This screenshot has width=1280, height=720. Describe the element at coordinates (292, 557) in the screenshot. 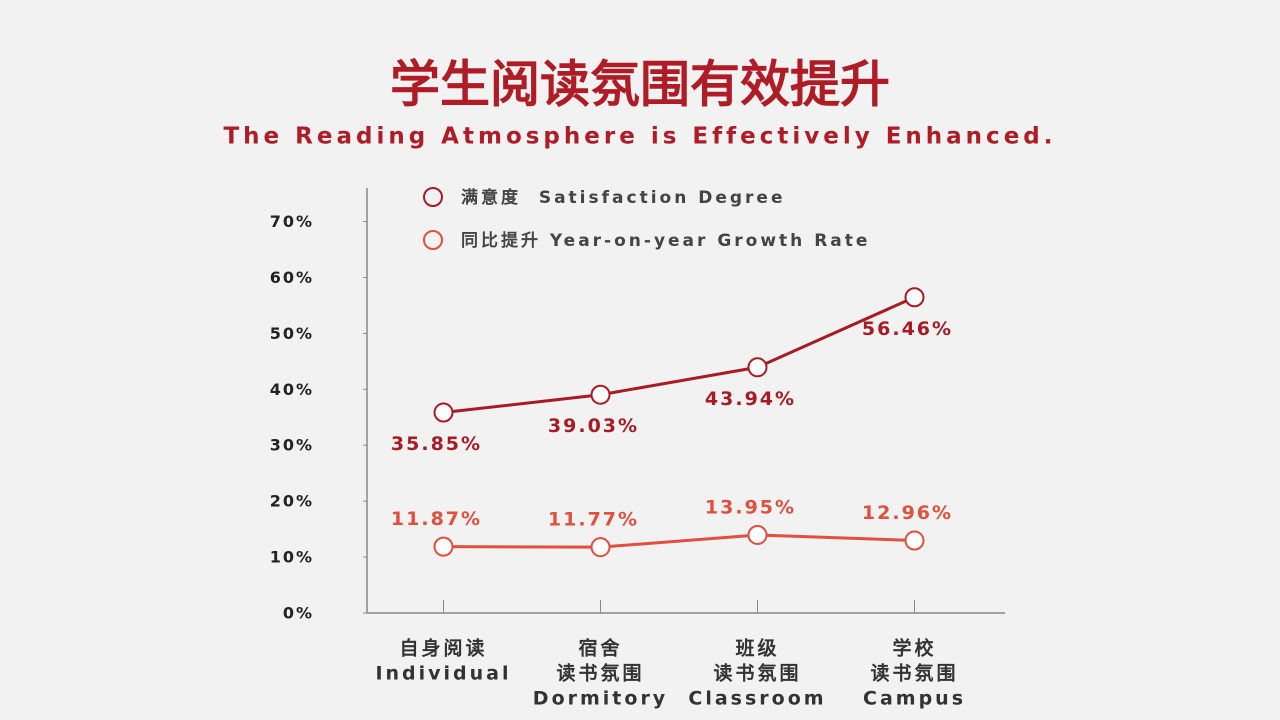

I see `y-tick-label: 10%` at that location.